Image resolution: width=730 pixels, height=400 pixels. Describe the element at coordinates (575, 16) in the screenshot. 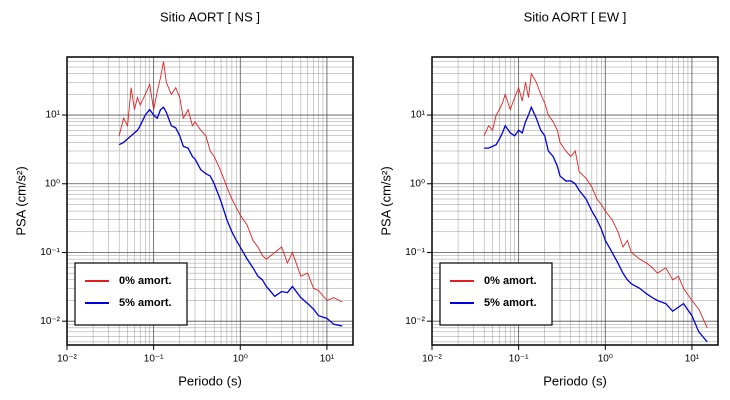

I see `chart-title: Sitio AORT [ EW ]` at that location.